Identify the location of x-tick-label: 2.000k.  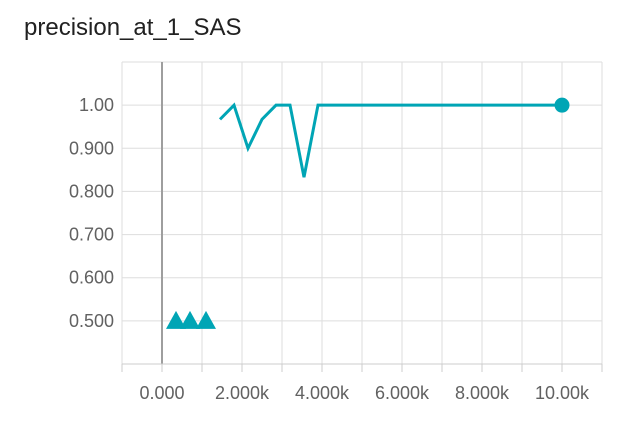
(242, 393).